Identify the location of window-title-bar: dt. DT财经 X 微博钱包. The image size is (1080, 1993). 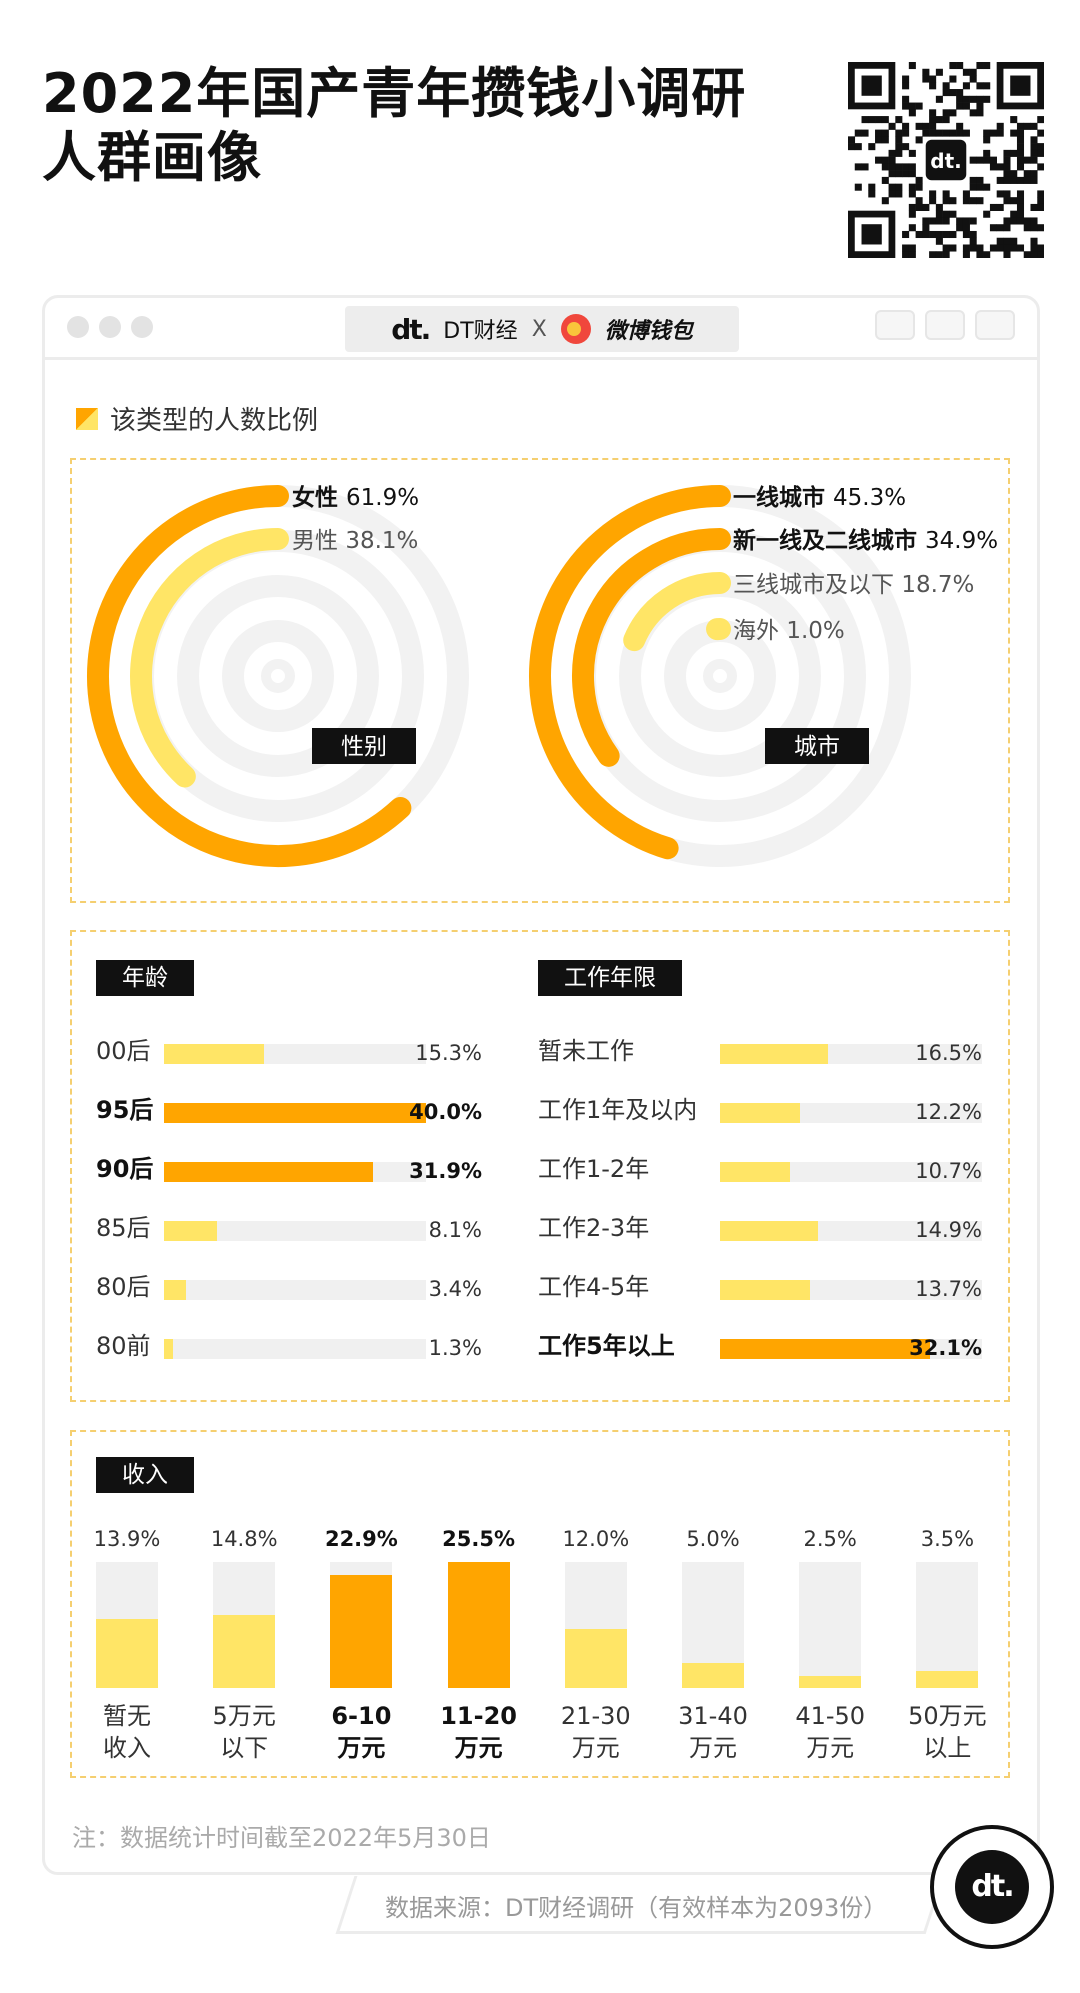
(541, 329).